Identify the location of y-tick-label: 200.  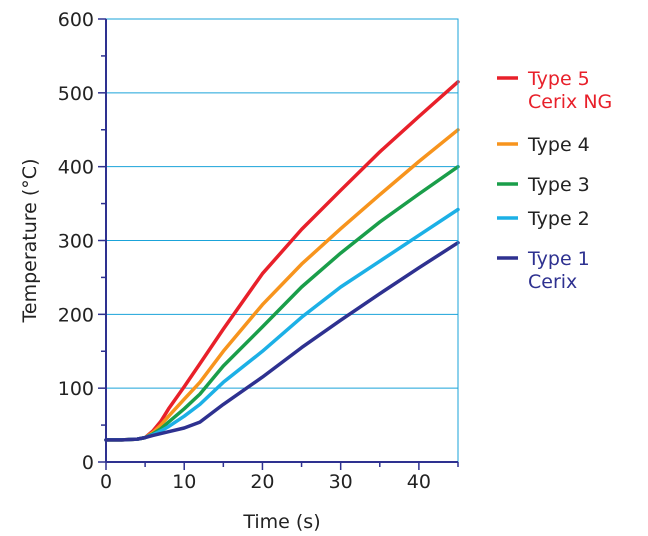
(76, 315).